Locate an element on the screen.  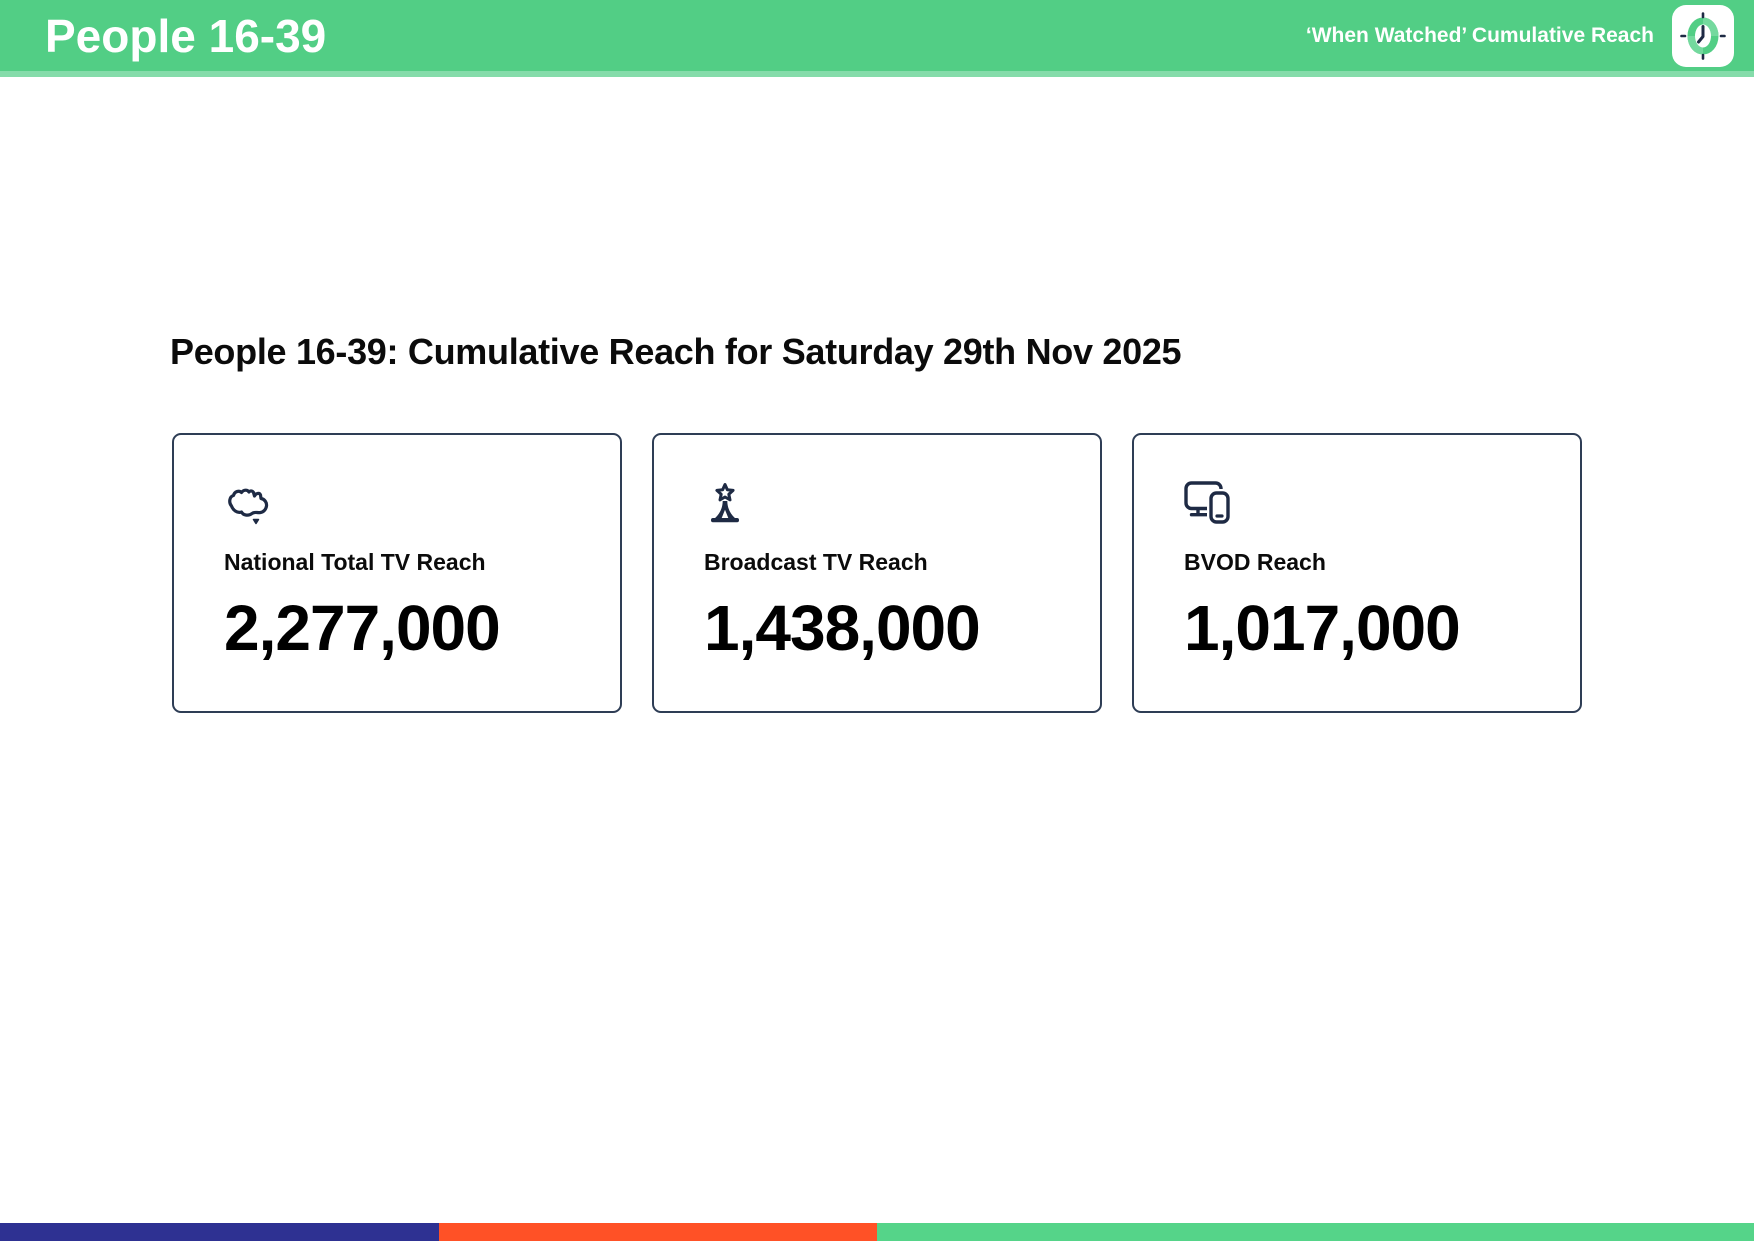
devices-icon is located at coordinates (1372, 504).